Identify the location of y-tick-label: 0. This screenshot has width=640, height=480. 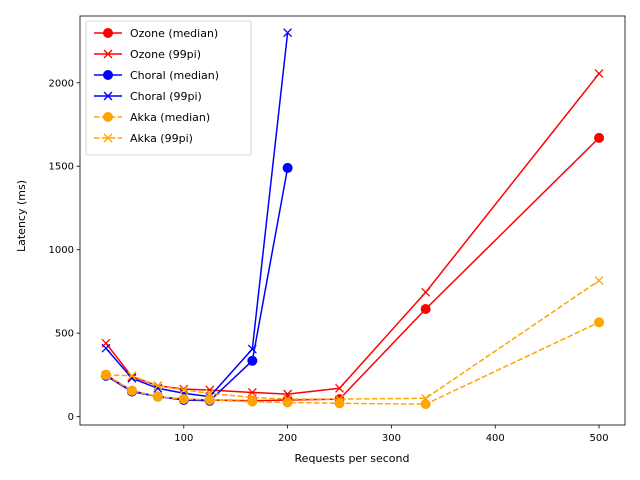
(71, 417).